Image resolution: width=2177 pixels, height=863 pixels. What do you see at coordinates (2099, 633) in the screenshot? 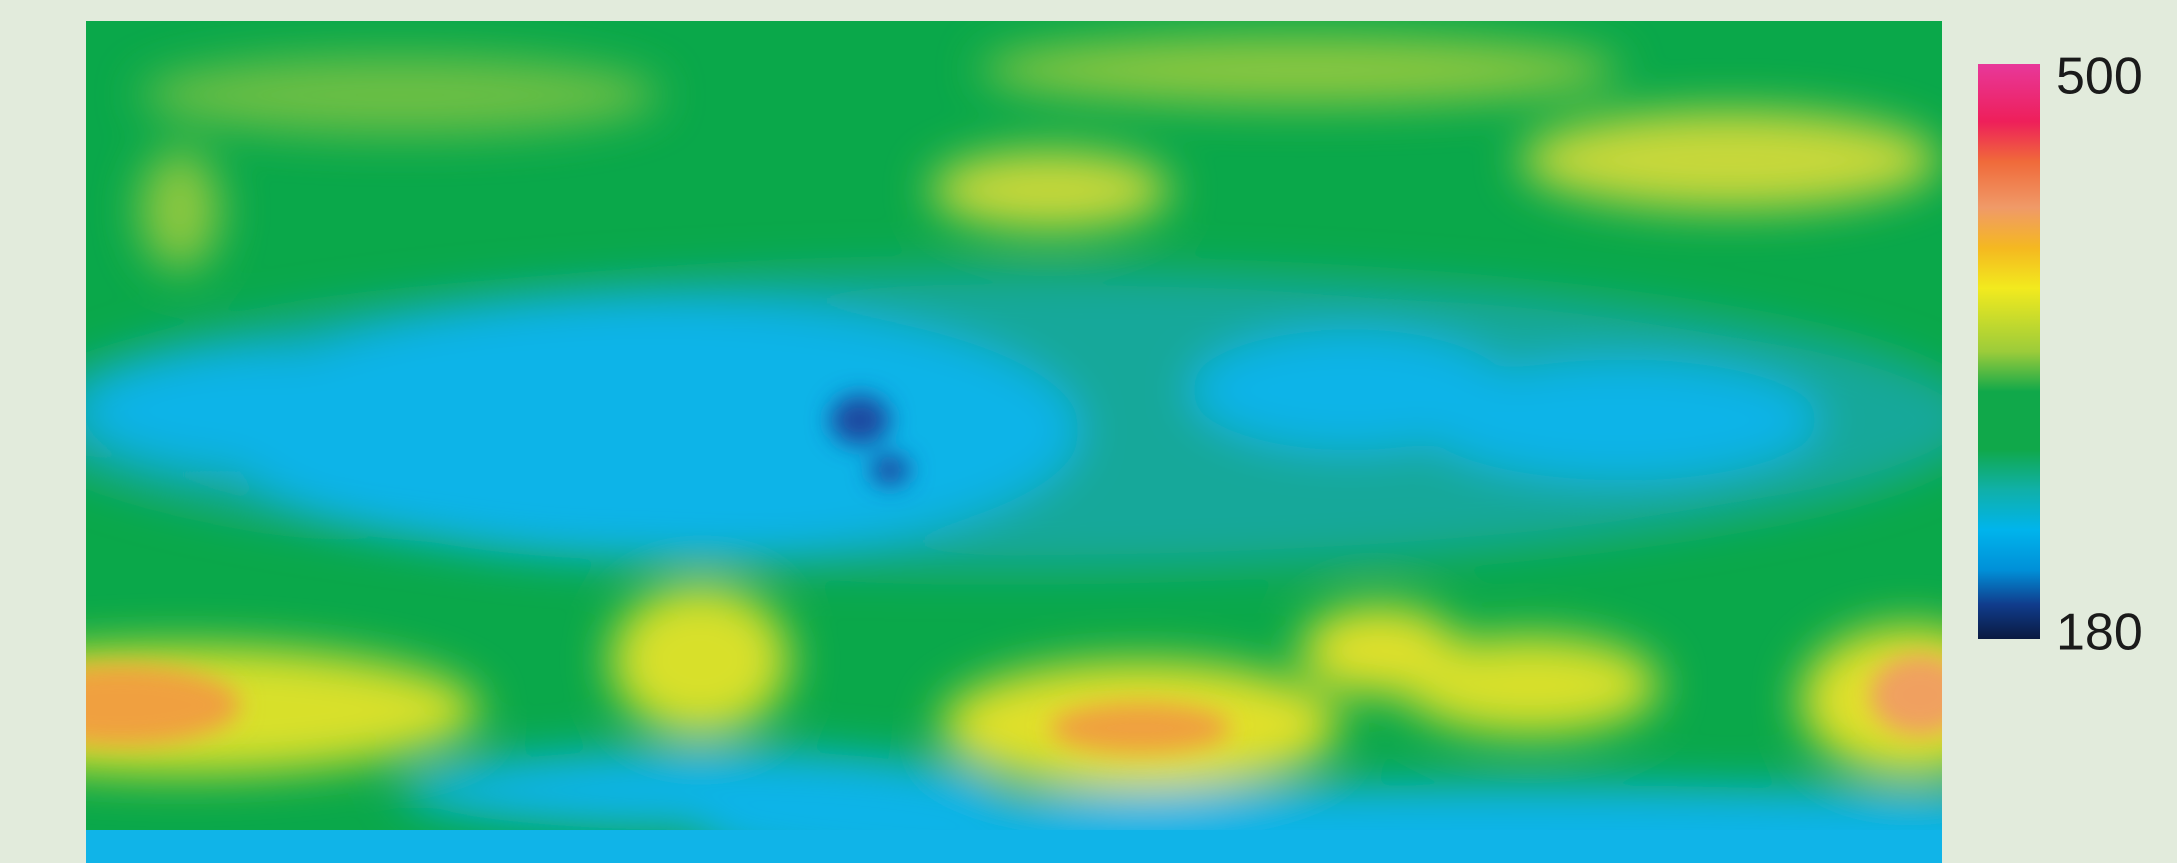
I see `colorbar-tick-label: 180` at bounding box center [2099, 633].